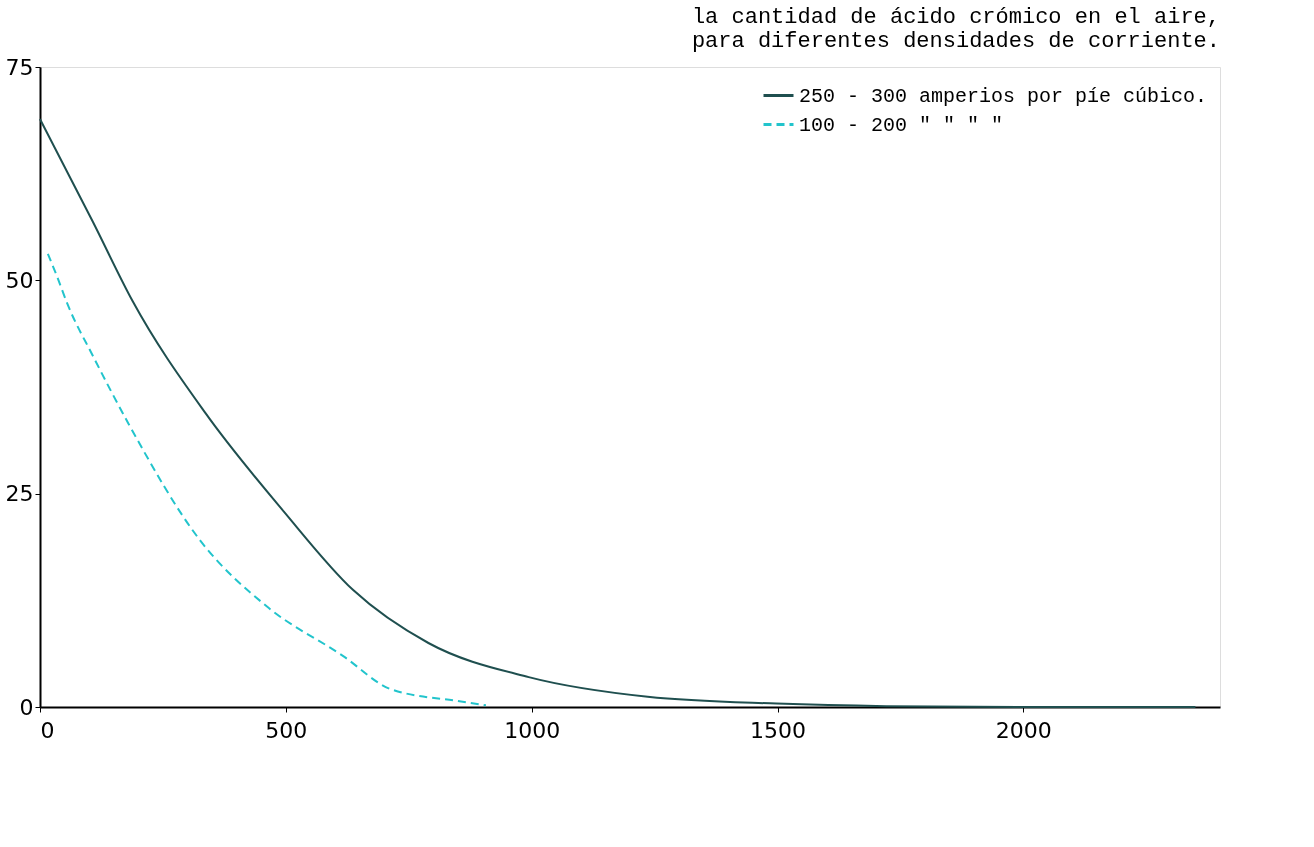  Describe the element at coordinates (19, 280) in the screenshot. I see `y-tick-label: 50` at that location.